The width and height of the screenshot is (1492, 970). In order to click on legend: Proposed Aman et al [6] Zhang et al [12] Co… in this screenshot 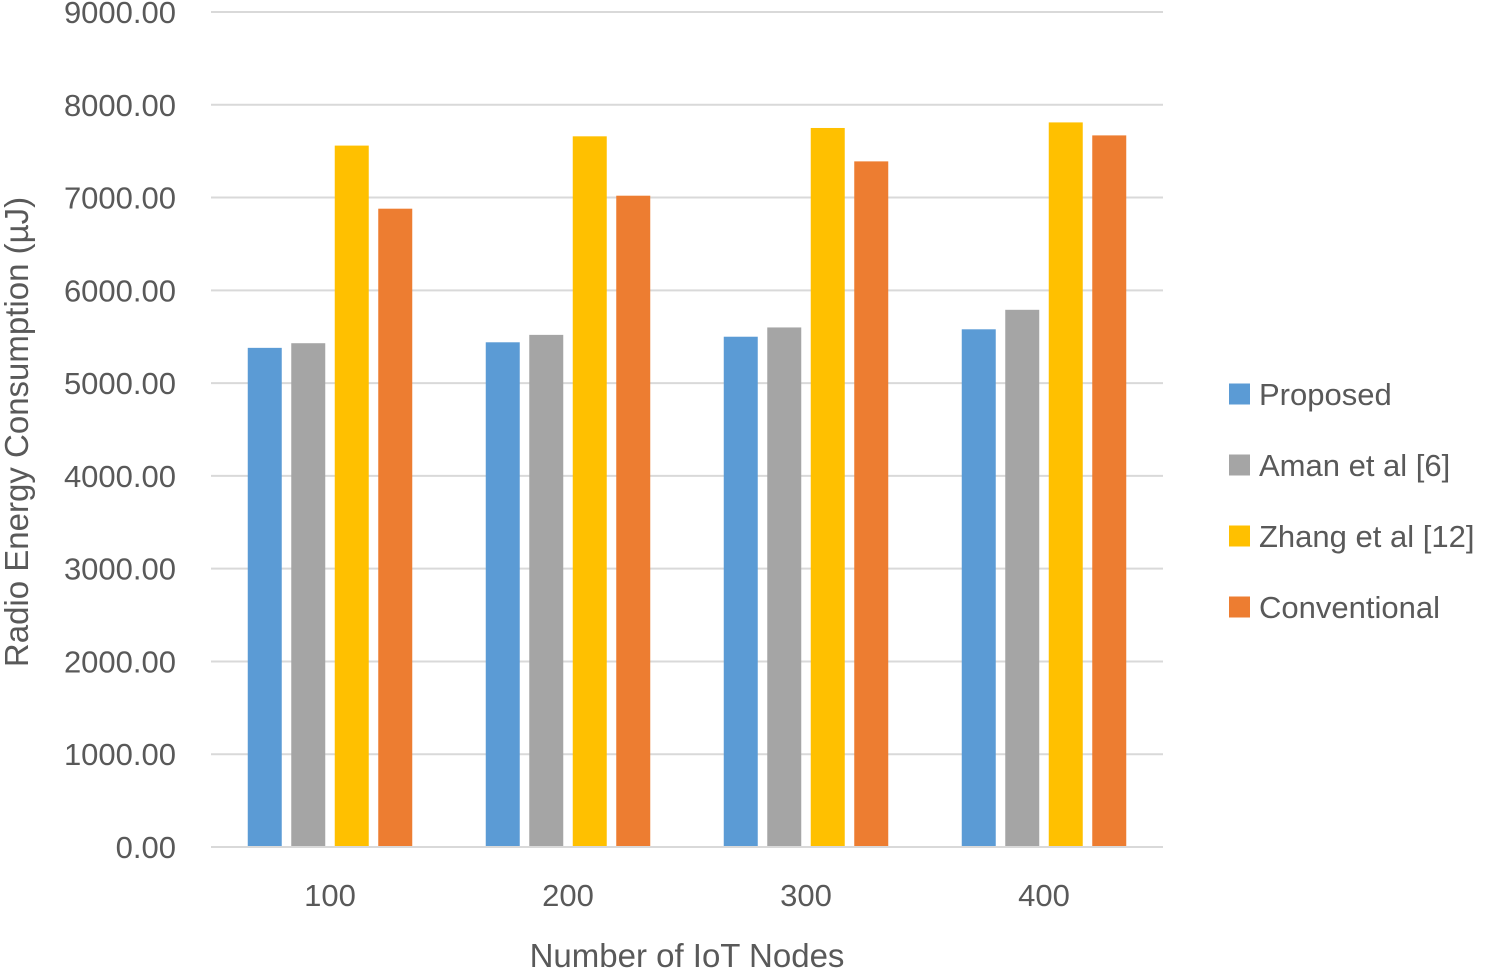, I will do `click(1351, 501)`.